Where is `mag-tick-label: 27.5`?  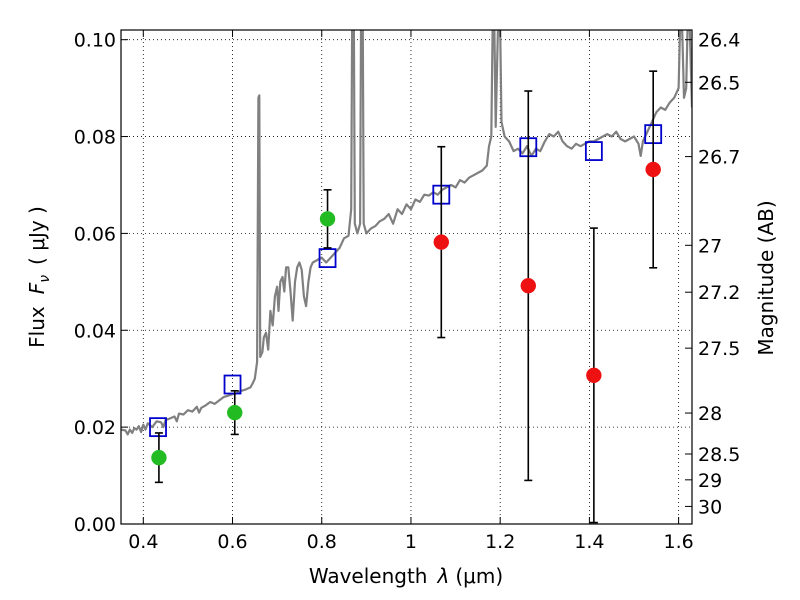
mag-tick-label: 27.5 is located at coordinates (719, 349).